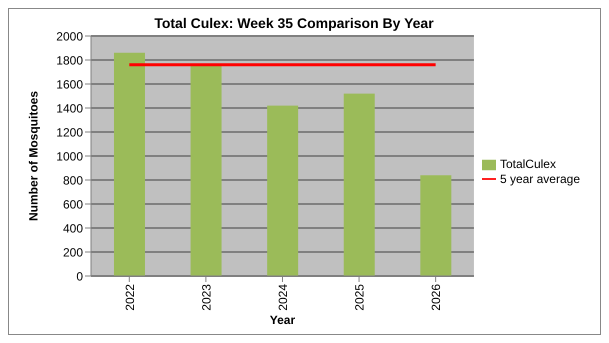  I want to click on legend-label: 5 year average, so click(540, 179).